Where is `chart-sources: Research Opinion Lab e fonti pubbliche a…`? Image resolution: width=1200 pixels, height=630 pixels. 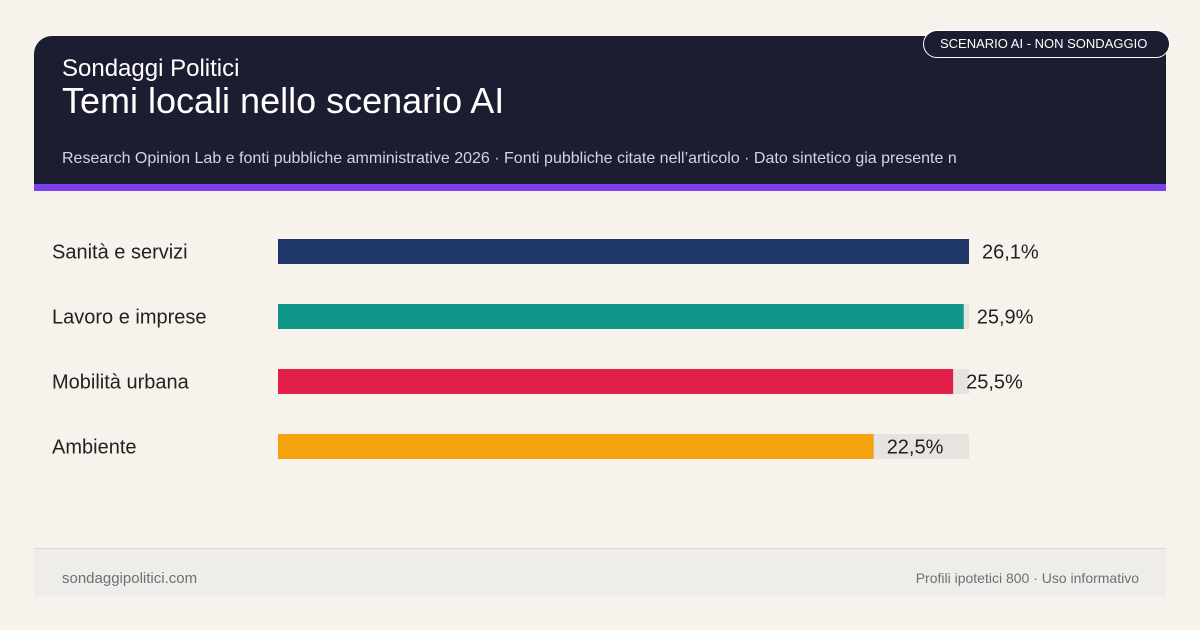 chart-sources: Research Opinion Lab e fonti pubbliche a… is located at coordinates (509, 158).